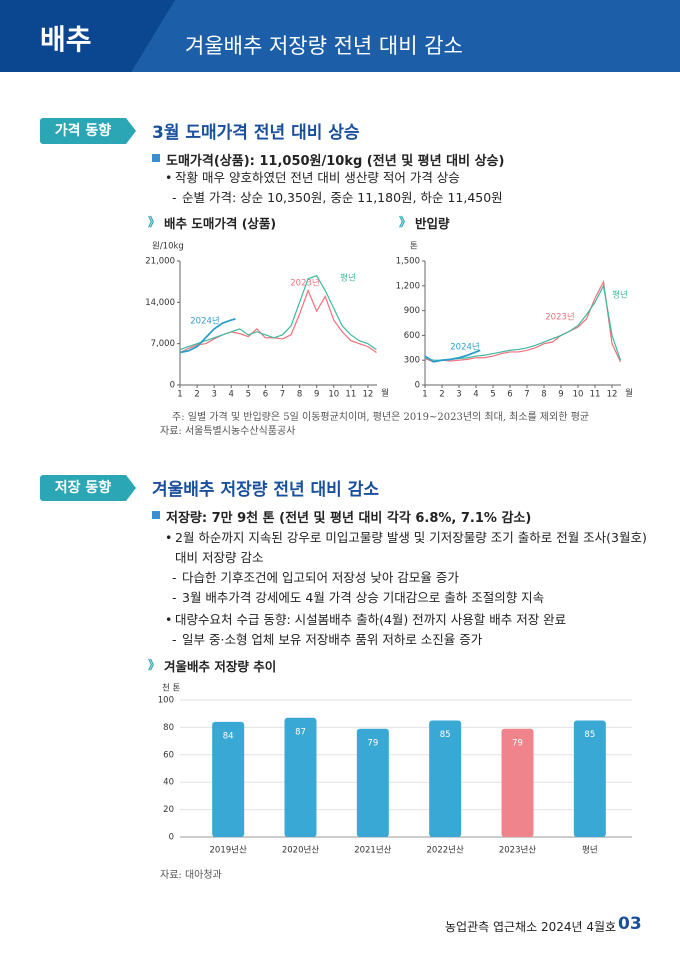 This screenshot has height=962, width=680. Describe the element at coordinates (168, 810) in the screenshot. I see `y-tick-label: 20` at that location.